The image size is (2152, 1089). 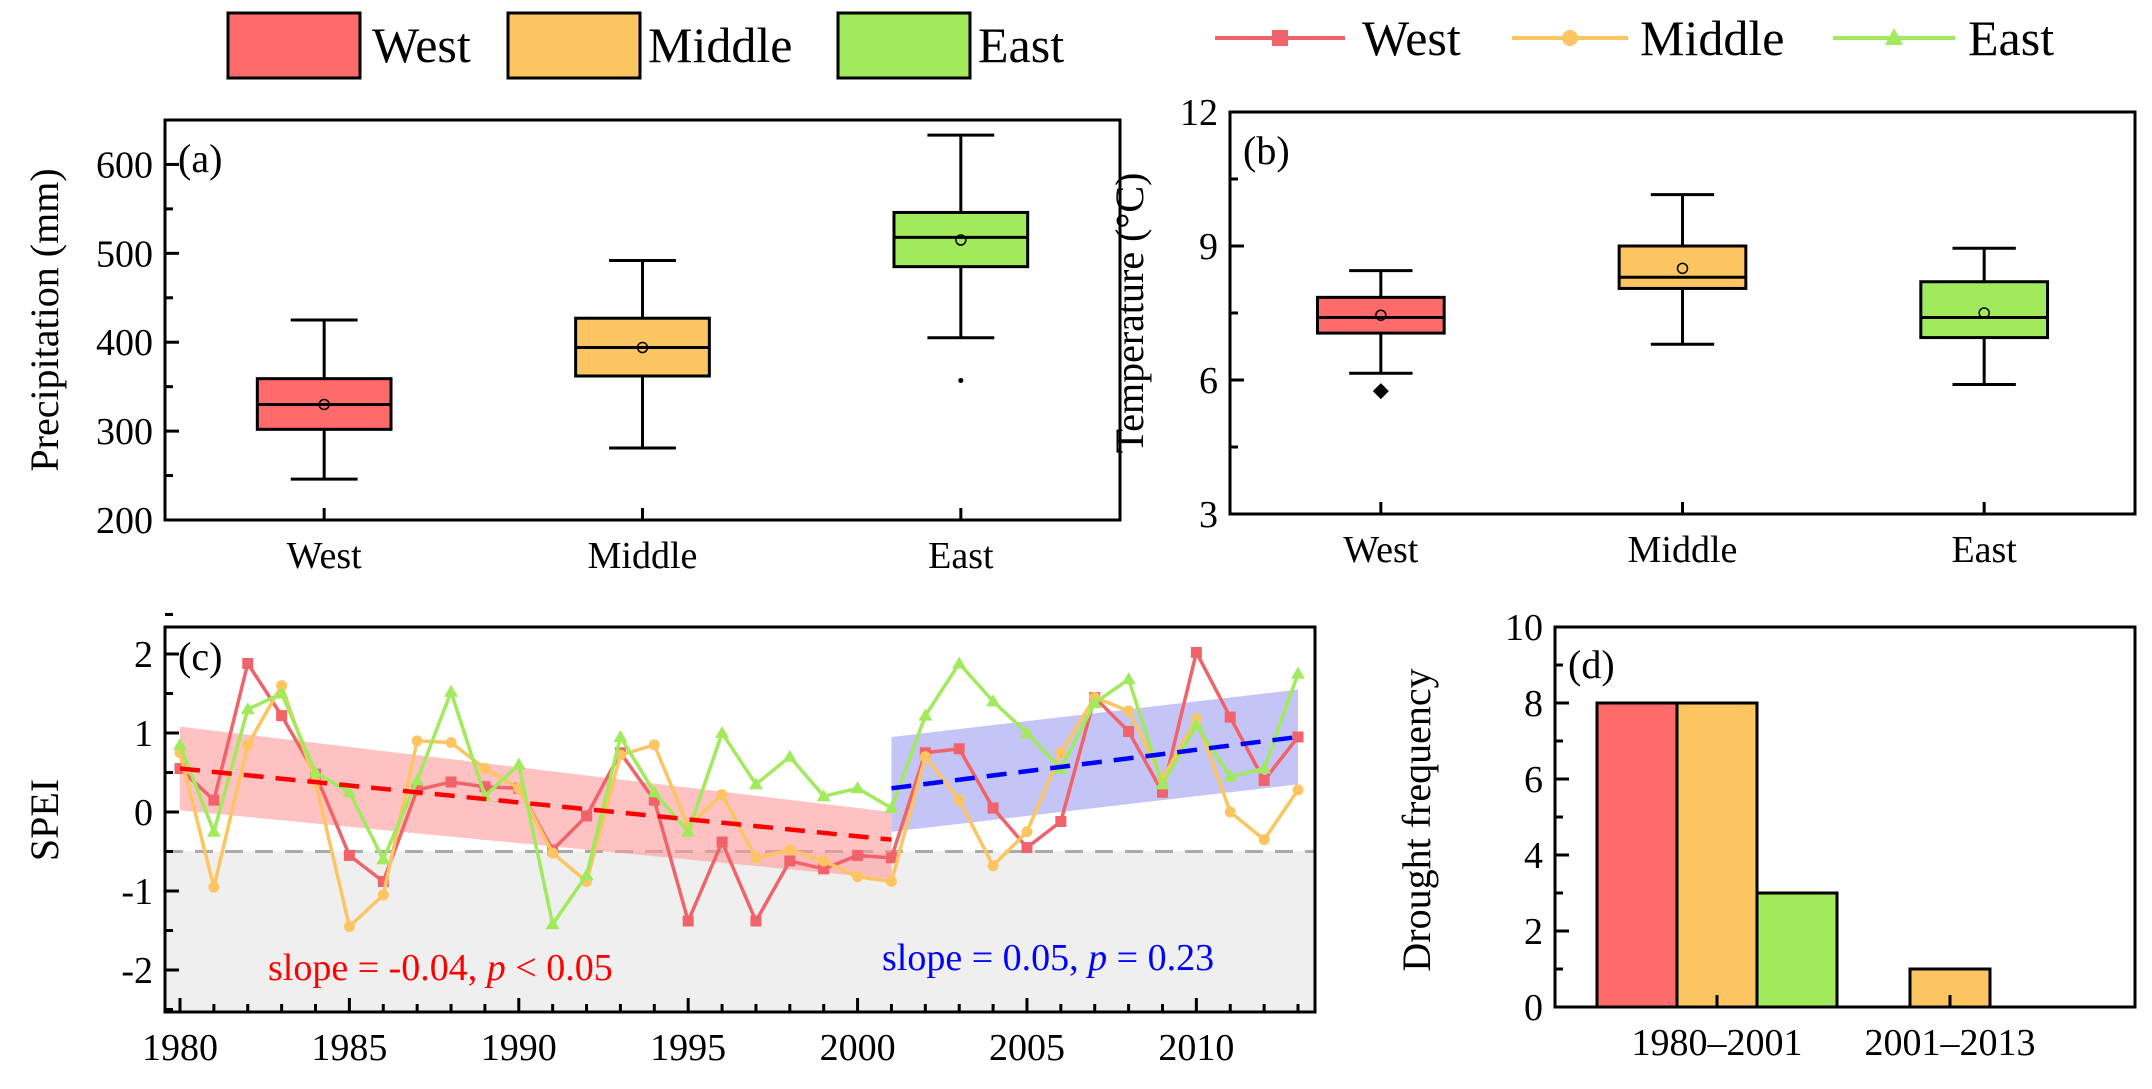 What do you see at coordinates (1196, 652) in the screenshot?
I see `point-west-2010` at bounding box center [1196, 652].